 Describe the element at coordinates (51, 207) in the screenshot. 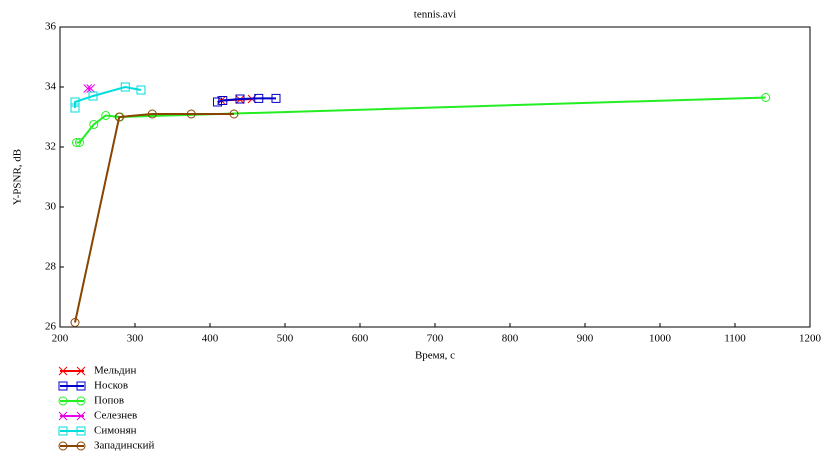

I see `y-tick-label: 30` at that location.